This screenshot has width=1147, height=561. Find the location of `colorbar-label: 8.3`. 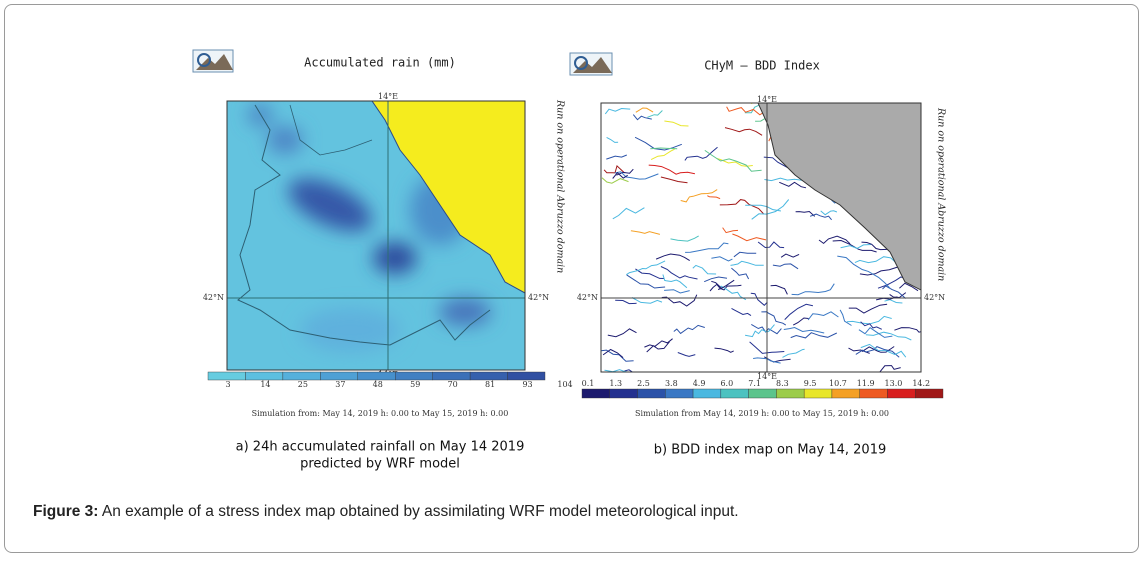

colorbar-label: 8.3 is located at coordinates (782, 383).